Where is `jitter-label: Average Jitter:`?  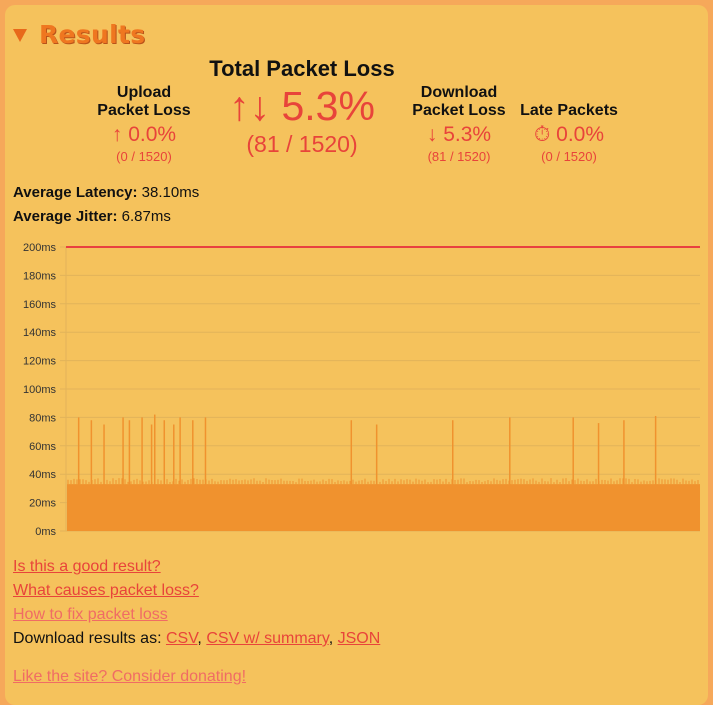 jitter-label: Average Jitter: is located at coordinates (65, 216).